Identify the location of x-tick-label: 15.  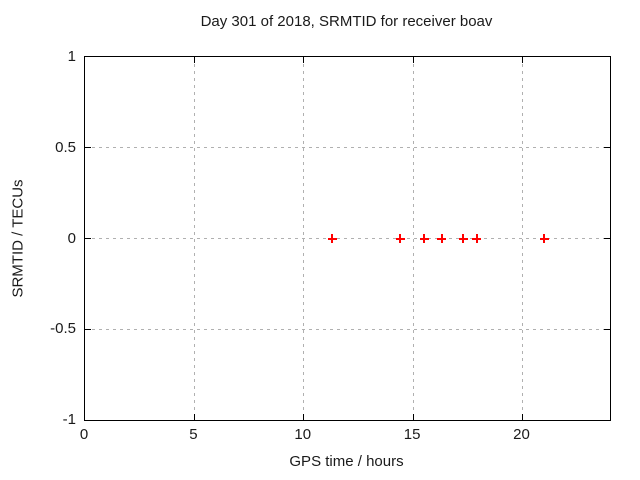
(412, 434).